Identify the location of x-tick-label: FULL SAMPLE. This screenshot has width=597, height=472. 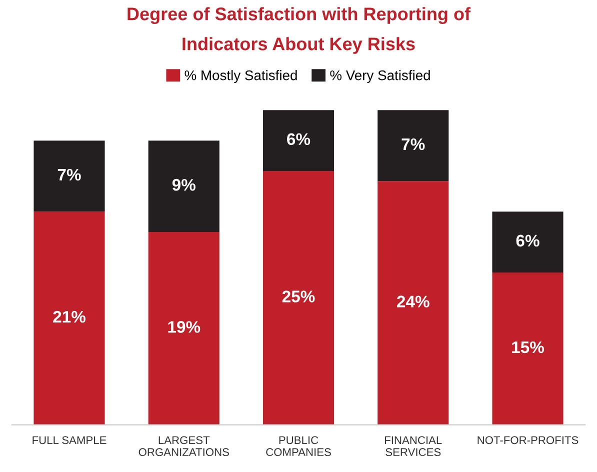
(69, 440).